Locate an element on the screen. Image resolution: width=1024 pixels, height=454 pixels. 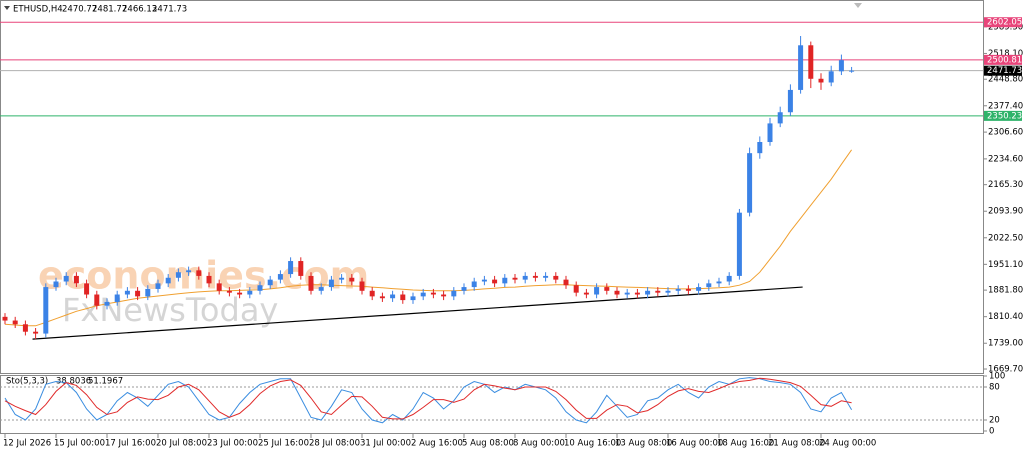
y-tick-label: 2518.10 is located at coordinates (1005, 54).